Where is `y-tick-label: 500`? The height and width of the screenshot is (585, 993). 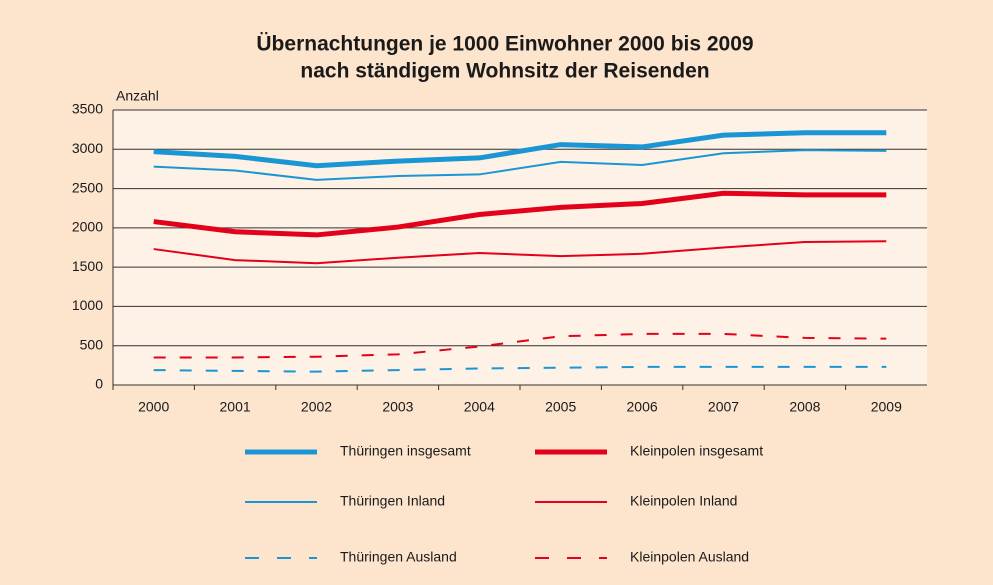
y-tick-label: 500 is located at coordinates (92, 344).